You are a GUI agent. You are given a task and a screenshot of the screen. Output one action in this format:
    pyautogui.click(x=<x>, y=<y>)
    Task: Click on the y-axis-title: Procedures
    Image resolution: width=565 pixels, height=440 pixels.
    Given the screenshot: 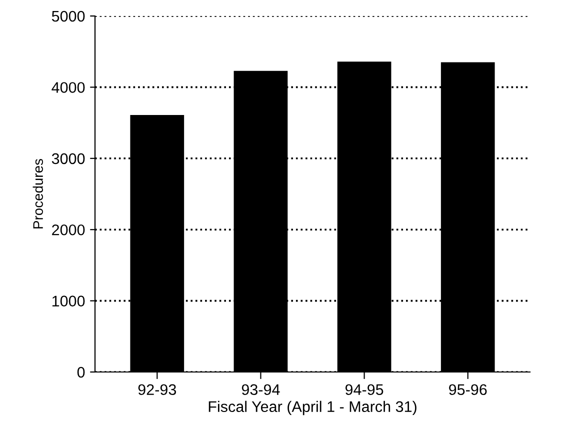 What is the action you would take?
    pyautogui.click(x=37, y=193)
    